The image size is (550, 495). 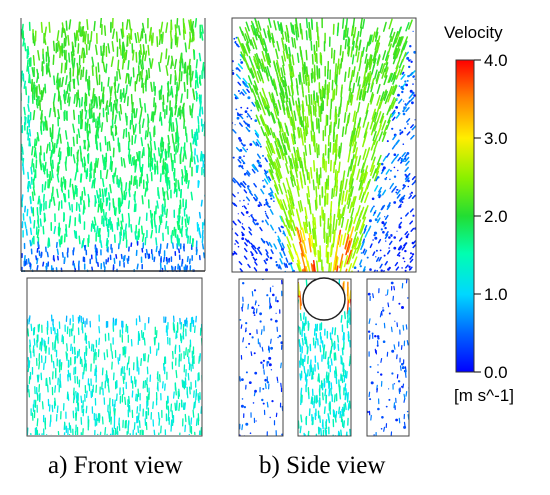 What do you see at coordinates (479, 214) in the screenshot?
I see `colorbar: Velocity 4.0 3.0 2.0 1.0 0.0 [m s^-1]` at bounding box center [479, 214].